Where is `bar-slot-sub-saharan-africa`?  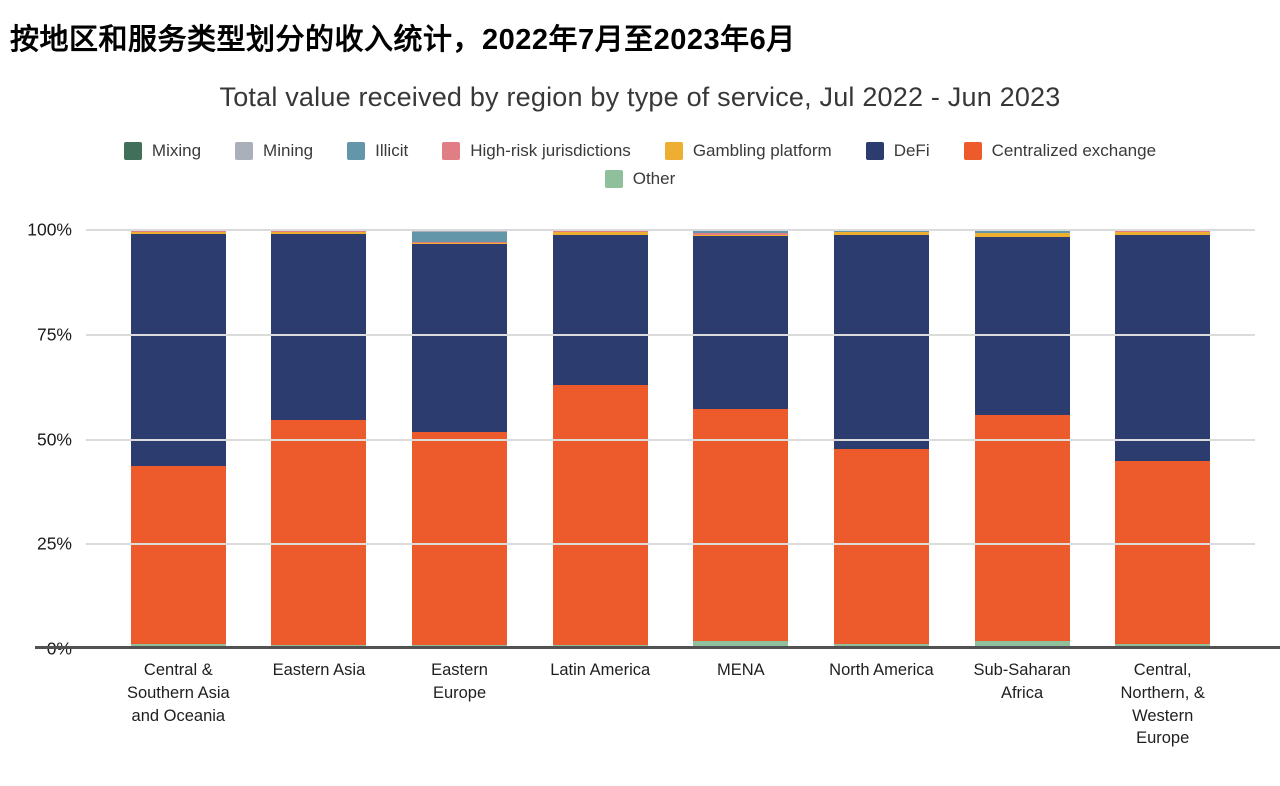
bar-slot-sub-saharan-africa is located at coordinates (1022, 439).